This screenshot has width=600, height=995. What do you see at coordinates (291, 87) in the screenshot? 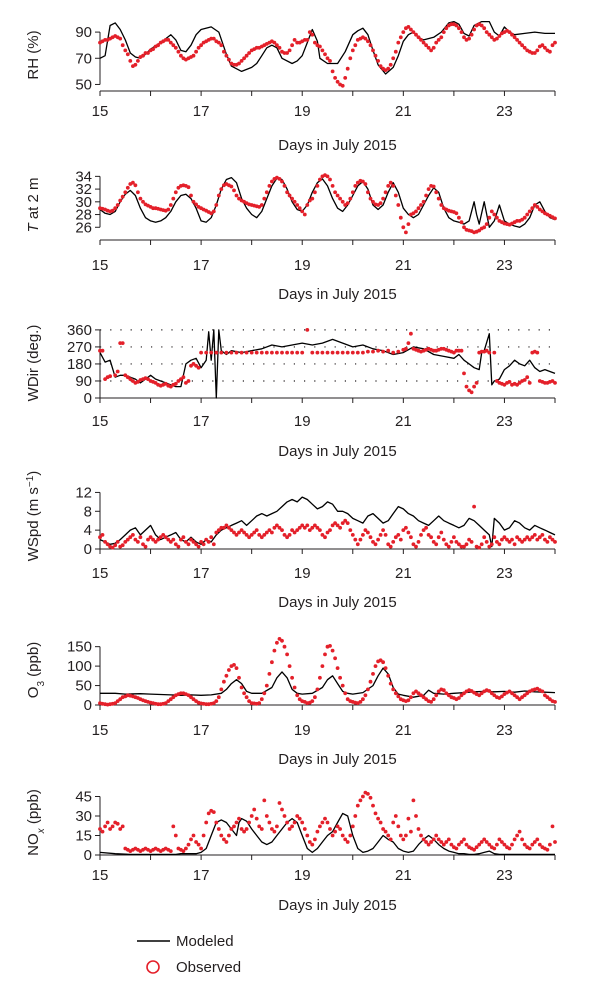
I see `panel-rh: 50 70 90 15 17 19 21 23 Days in July 2015 RH (%)` at bounding box center [291, 87].